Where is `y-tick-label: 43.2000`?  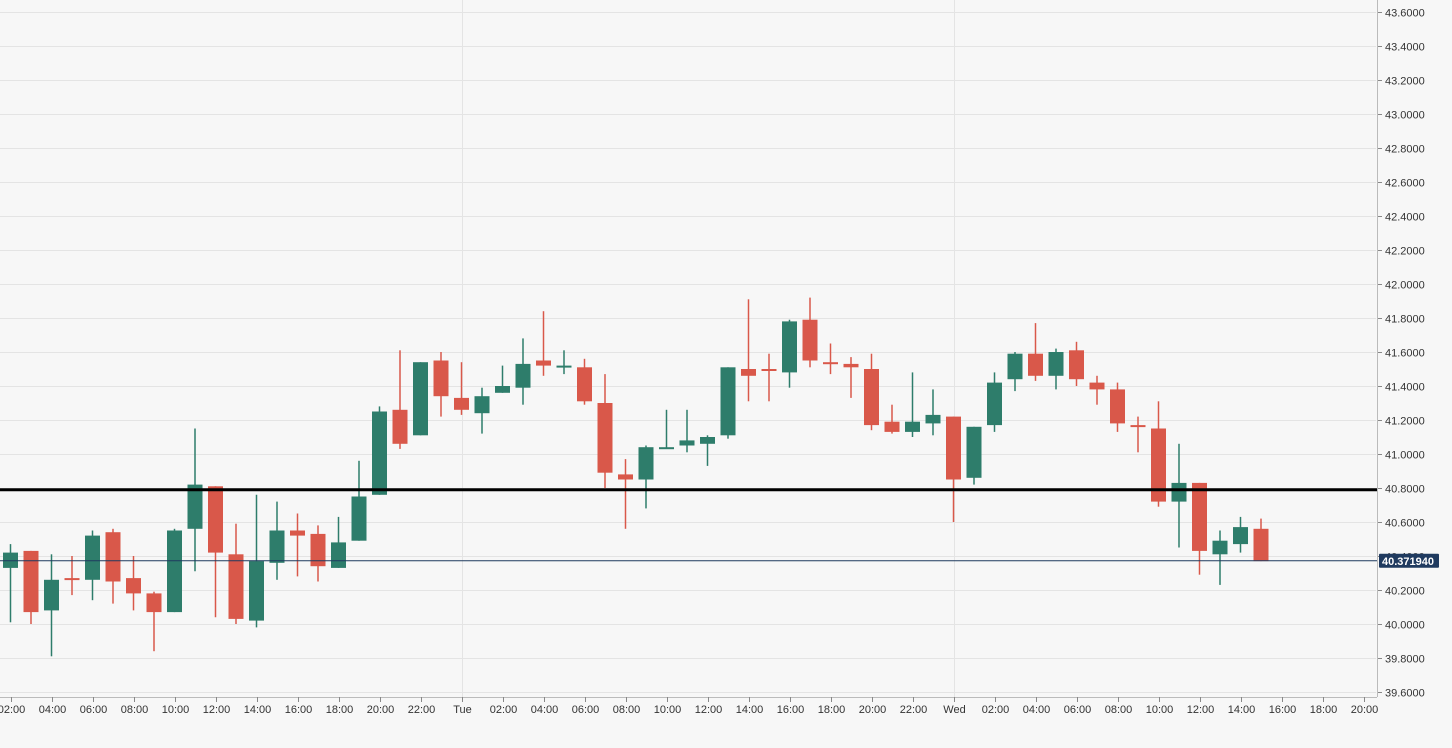
y-tick-label: 43.2000 is located at coordinates (1405, 82).